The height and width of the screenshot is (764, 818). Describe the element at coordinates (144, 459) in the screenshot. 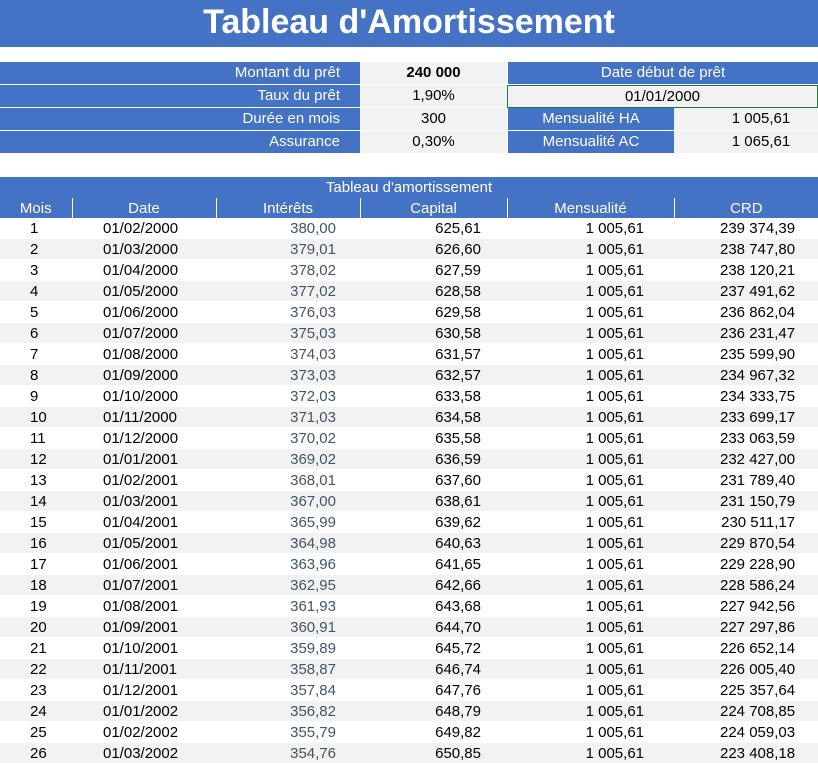

I see `cell-date: 01/01/2001` at that location.